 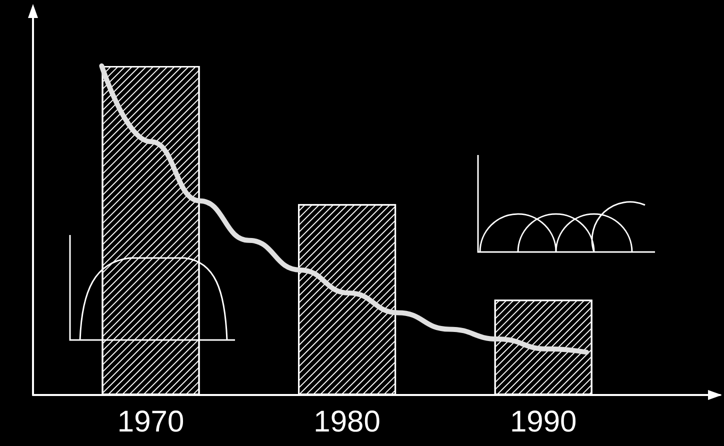 I want to click on x-tick-label: 1980, so click(x=347, y=422).